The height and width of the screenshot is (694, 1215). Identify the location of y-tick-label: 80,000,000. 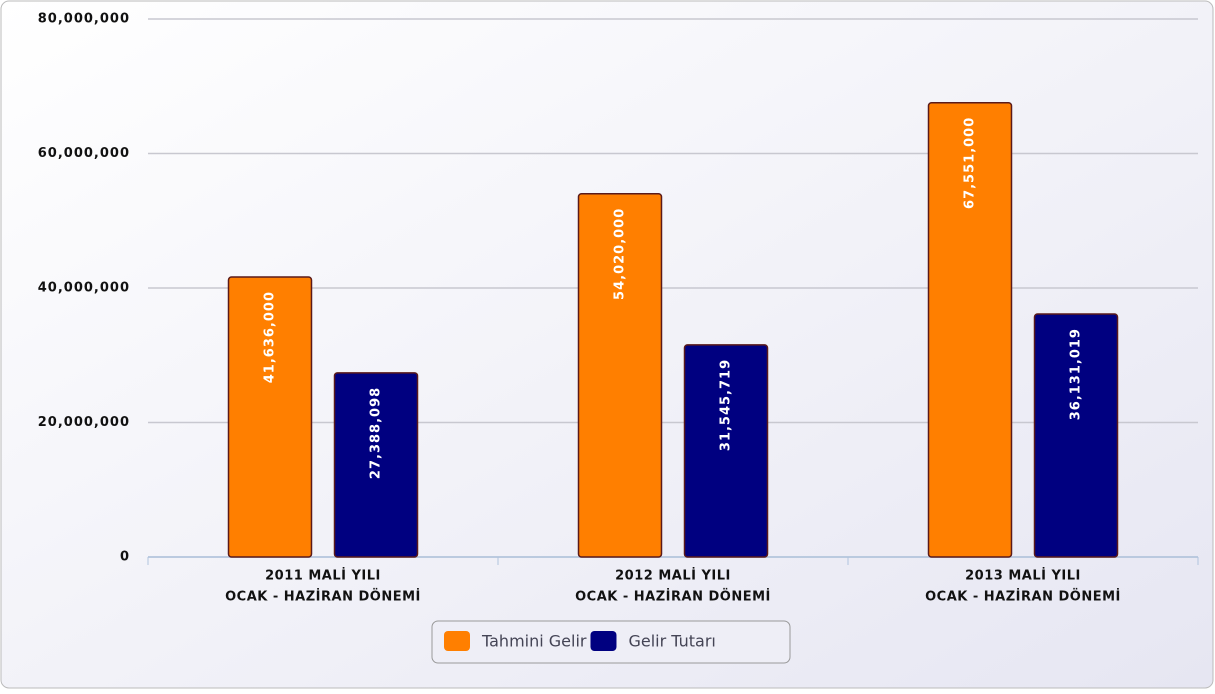
(84, 19).